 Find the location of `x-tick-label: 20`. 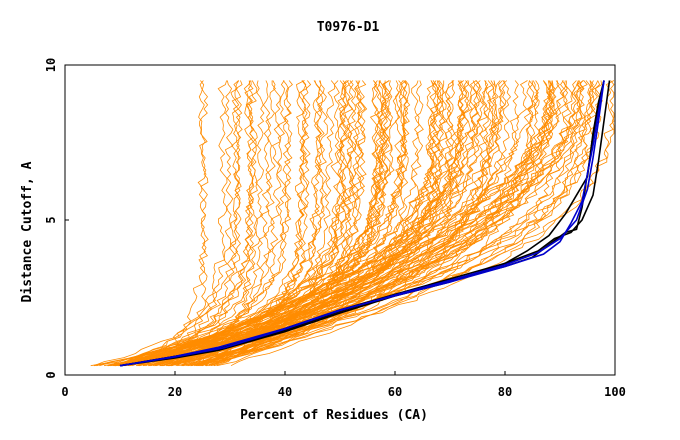

x-tick-label: 20 is located at coordinates (175, 392).